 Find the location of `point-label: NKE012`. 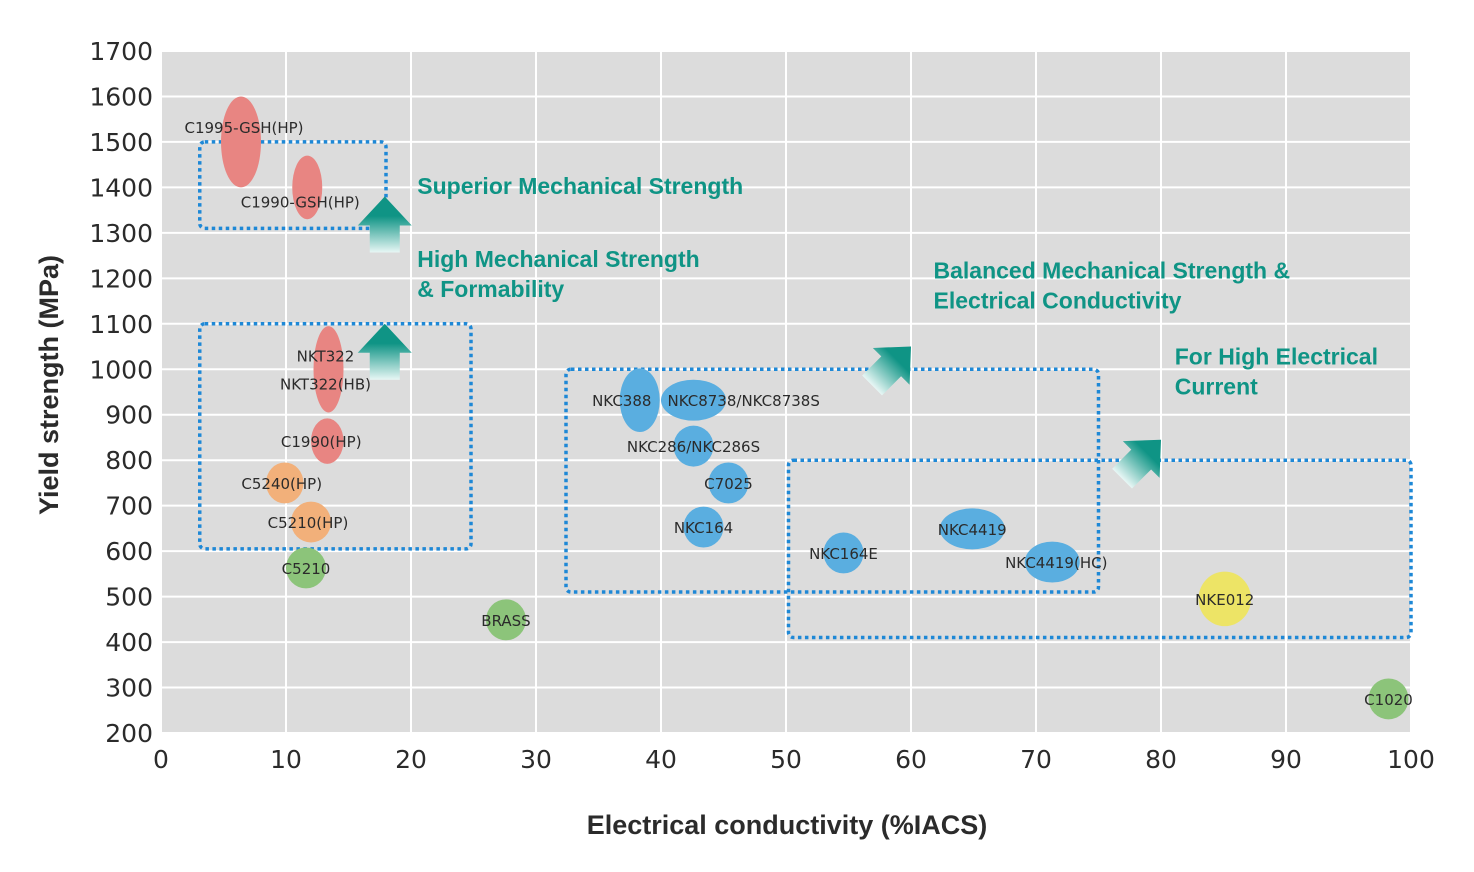

point-label: NKE012 is located at coordinates (1224, 600).